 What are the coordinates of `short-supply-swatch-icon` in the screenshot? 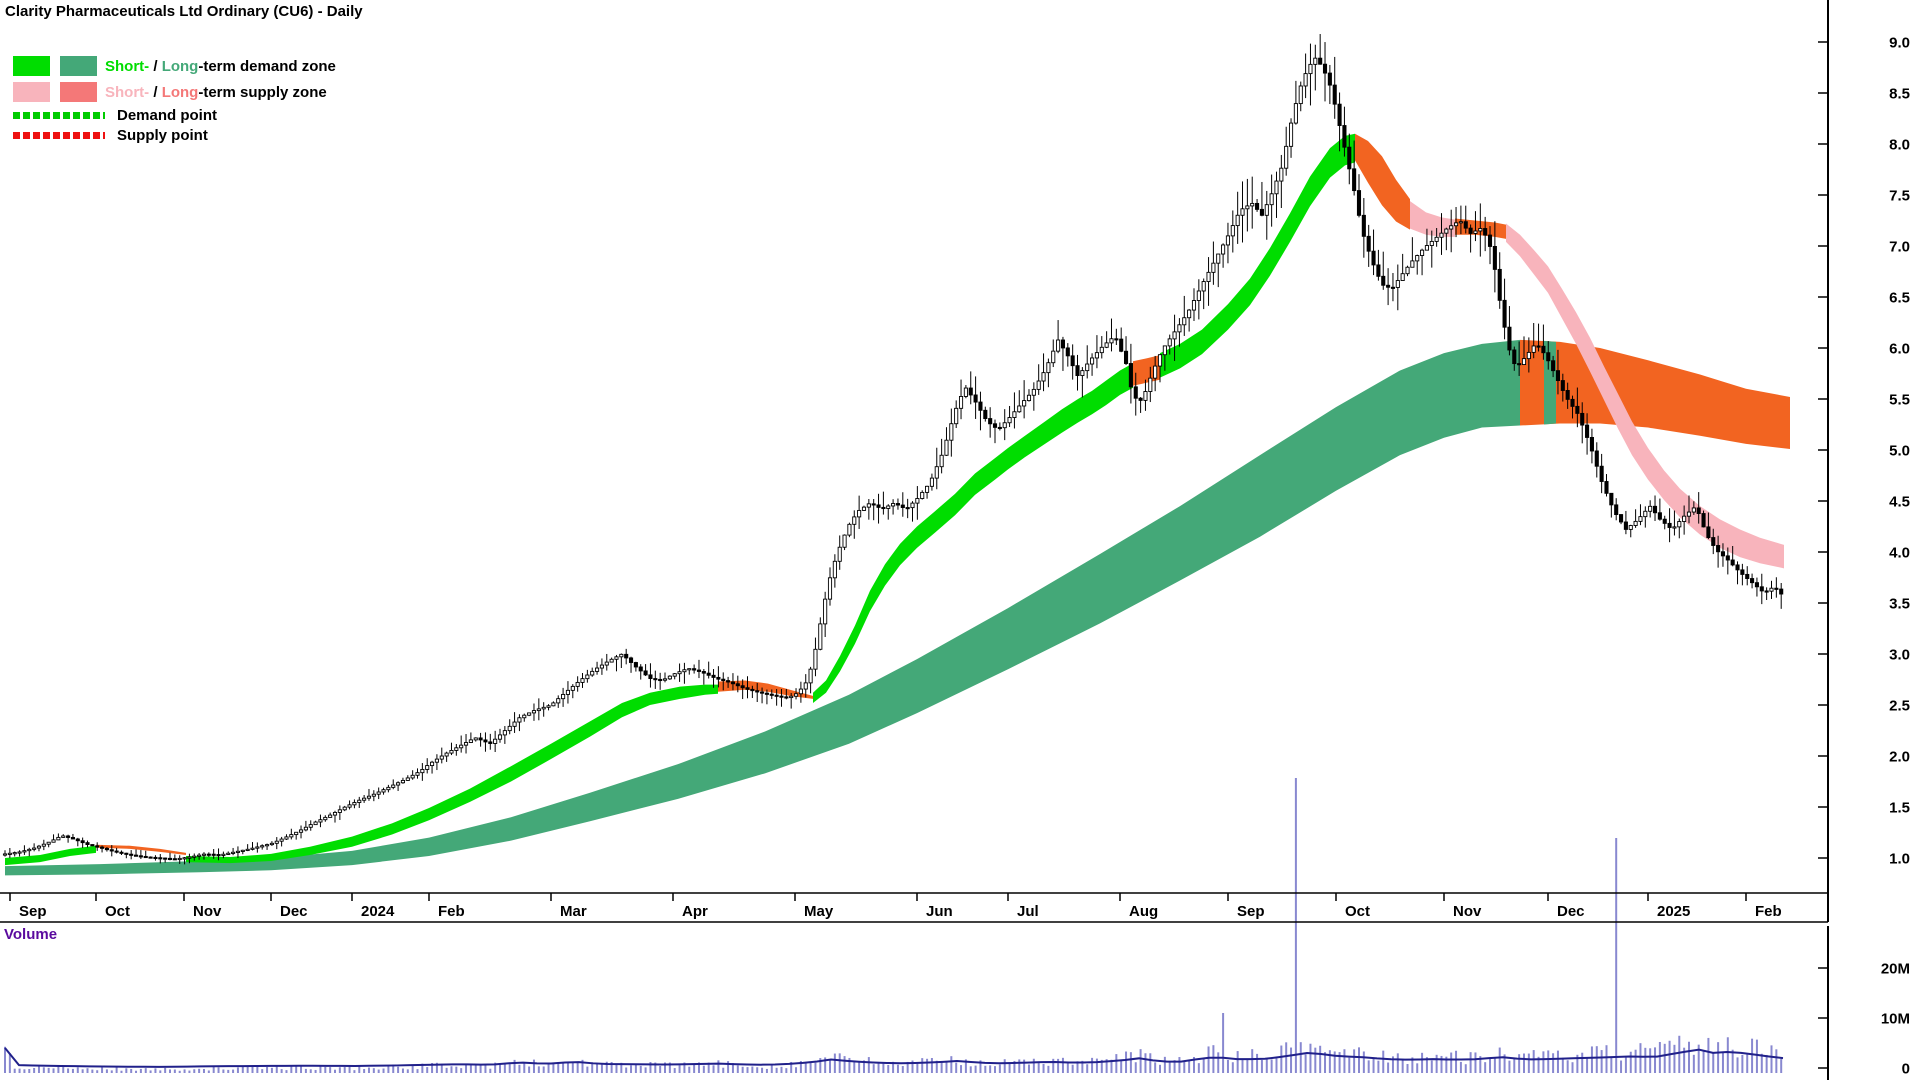 It's located at (31, 92).